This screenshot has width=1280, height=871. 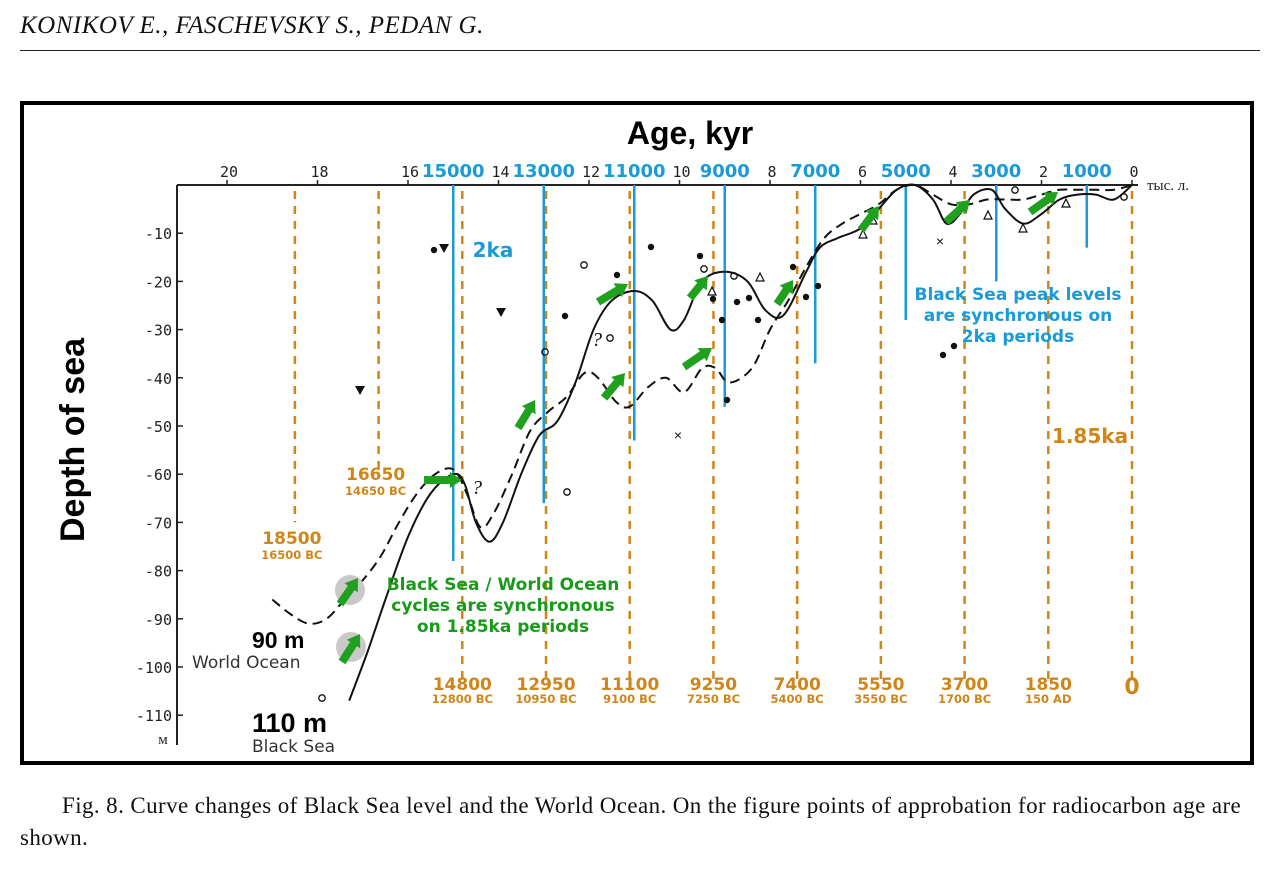 I want to click on blue-period-label: 5000, so click(x=906, y=171).